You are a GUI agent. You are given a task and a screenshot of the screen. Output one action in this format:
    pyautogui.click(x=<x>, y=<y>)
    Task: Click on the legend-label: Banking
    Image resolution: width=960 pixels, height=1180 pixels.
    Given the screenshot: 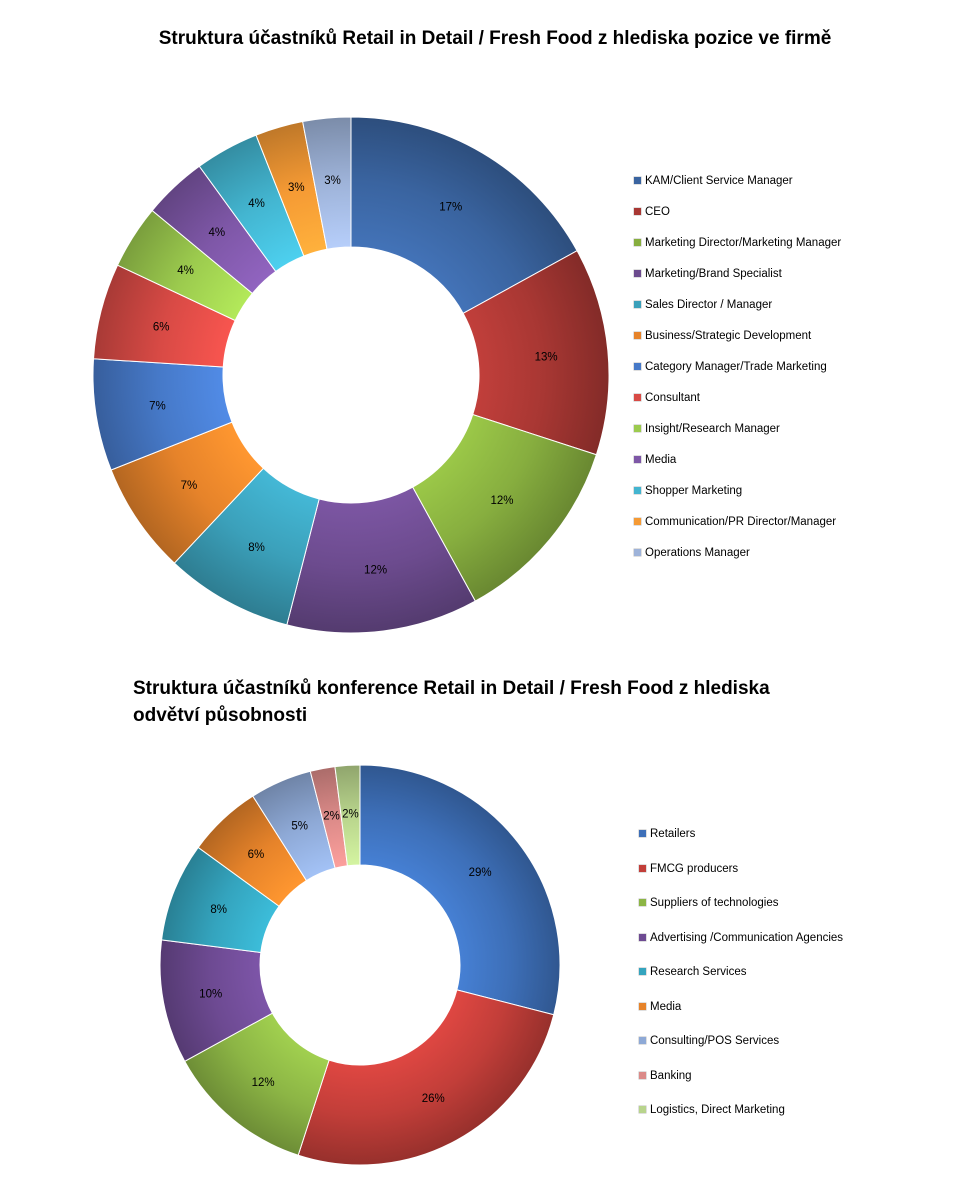 What is the action you would take?
    pyautogui.click(x=671, y=1075)
    